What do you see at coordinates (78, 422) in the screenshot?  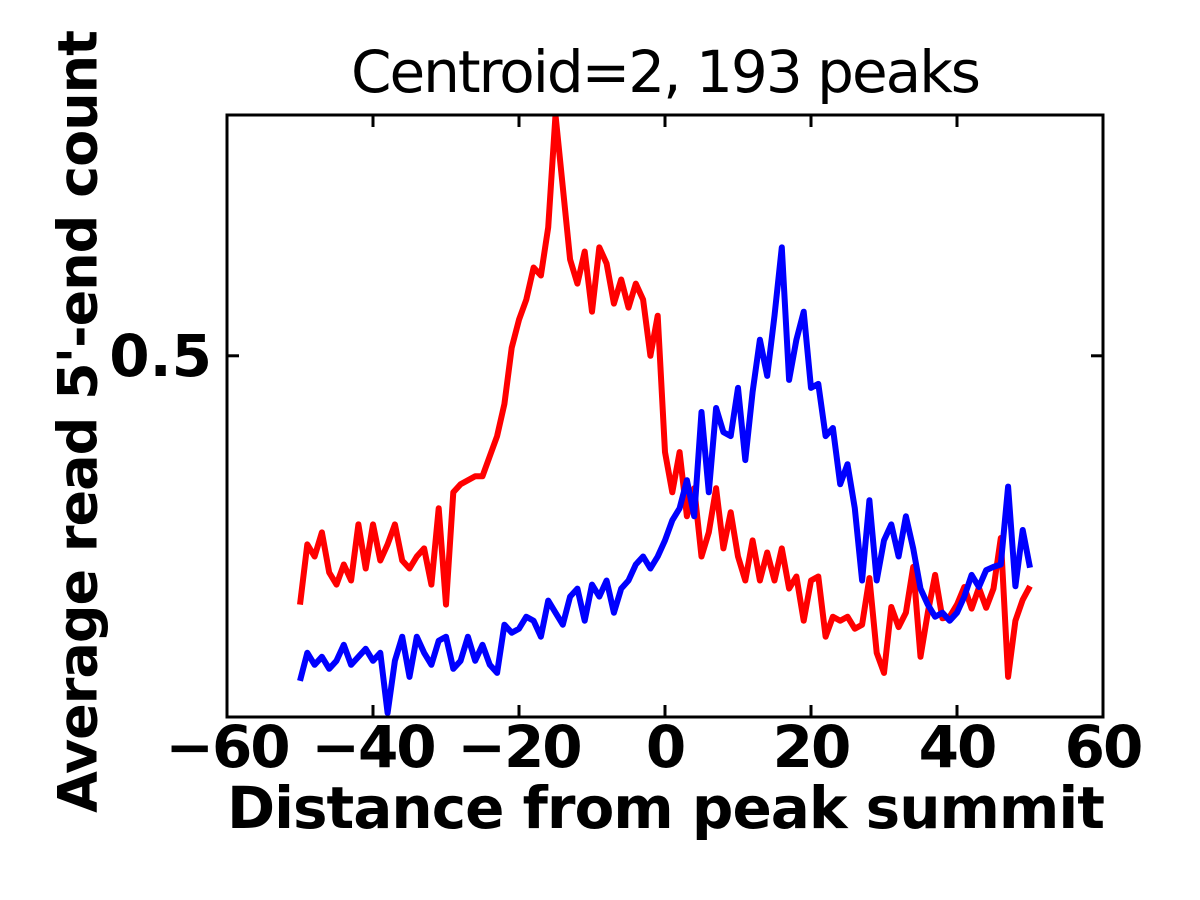 I see `y-axis-label: Average read 5'-end count` at bounding box center [78, 422].